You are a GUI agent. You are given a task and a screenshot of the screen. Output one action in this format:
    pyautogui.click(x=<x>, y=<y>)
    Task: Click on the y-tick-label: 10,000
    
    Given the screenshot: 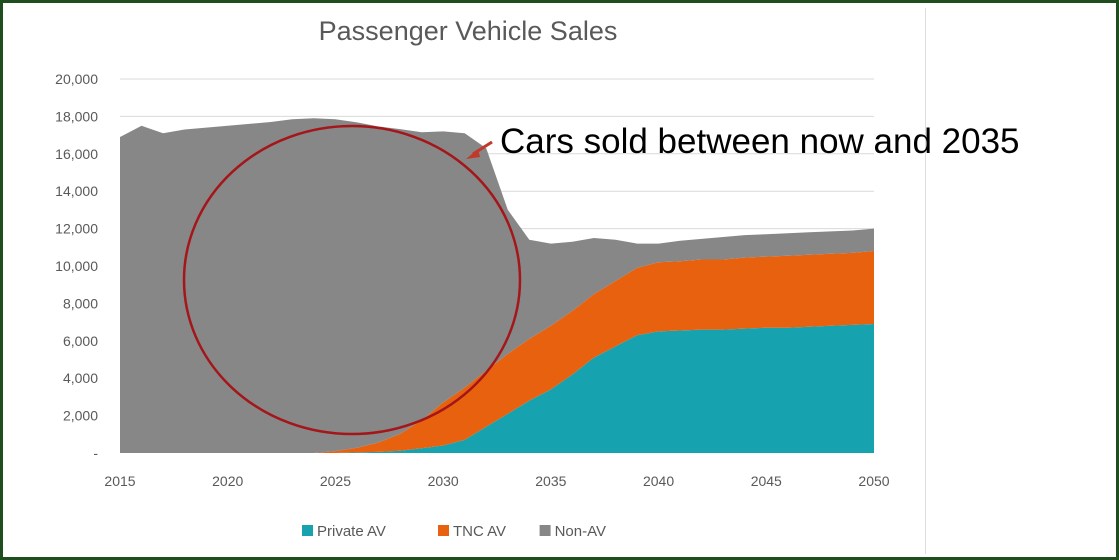 What is the action you would take?
    pyautogui.click(x=76, y=266)
    